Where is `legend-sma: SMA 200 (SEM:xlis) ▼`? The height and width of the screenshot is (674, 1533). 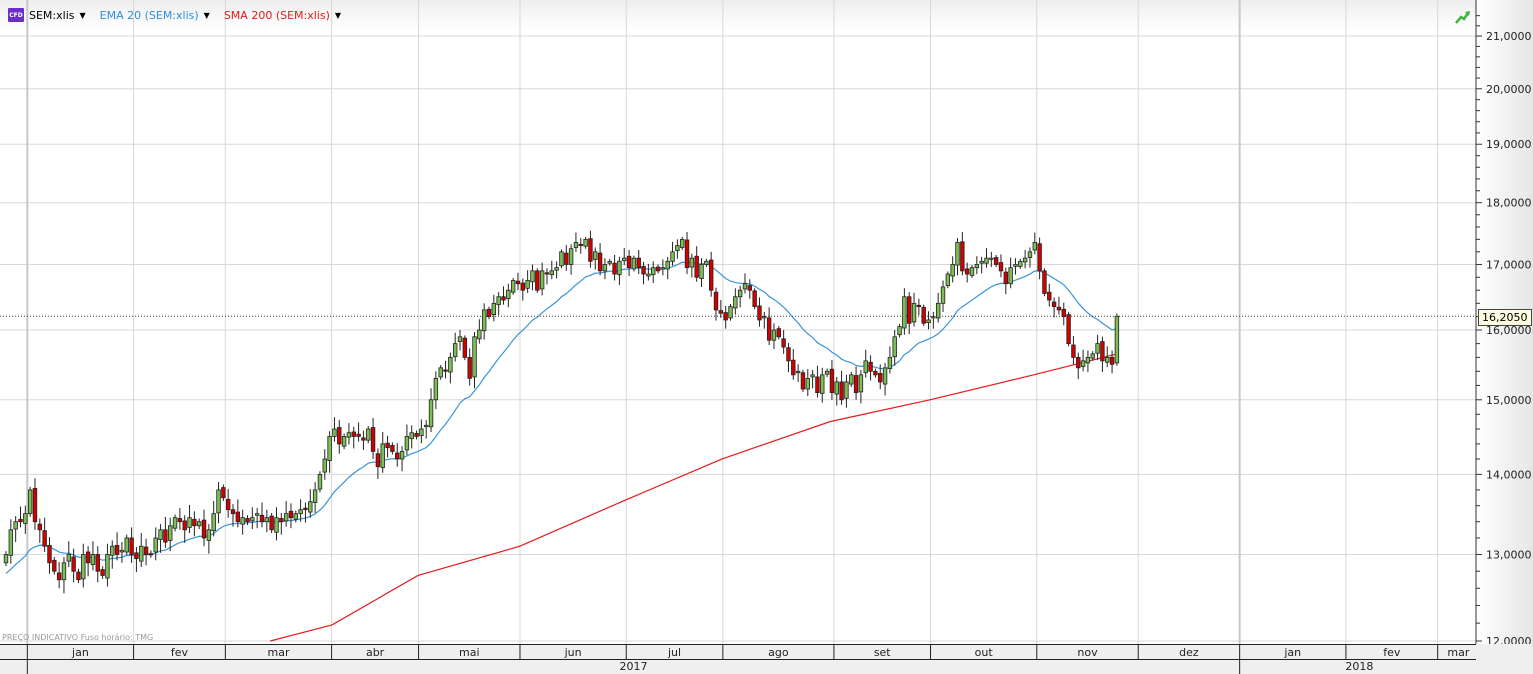
legend-sma: SMA 200 (SEM:xlis) ▼ is located at coordinates (282, 15).